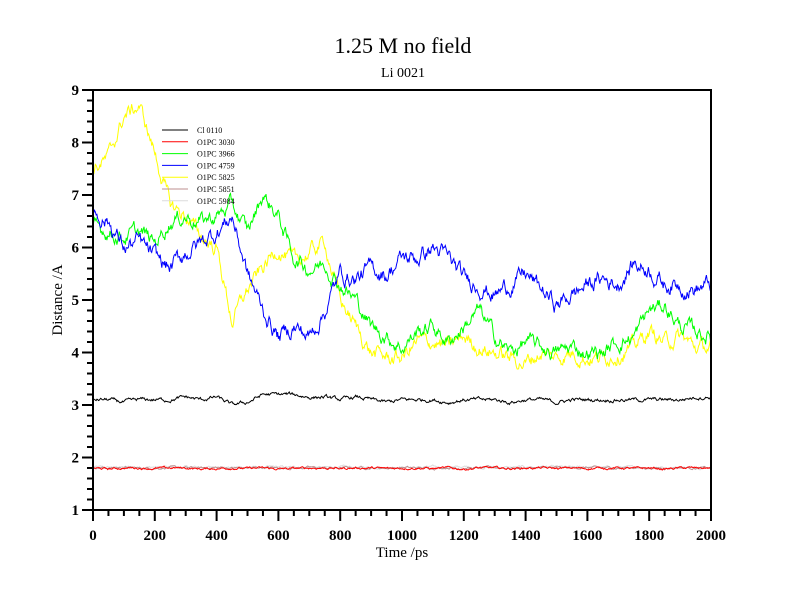 The height and width of the screenshot is (600, 800). I want to click on chart-subtitle: Li 0021, so click(403, 73).